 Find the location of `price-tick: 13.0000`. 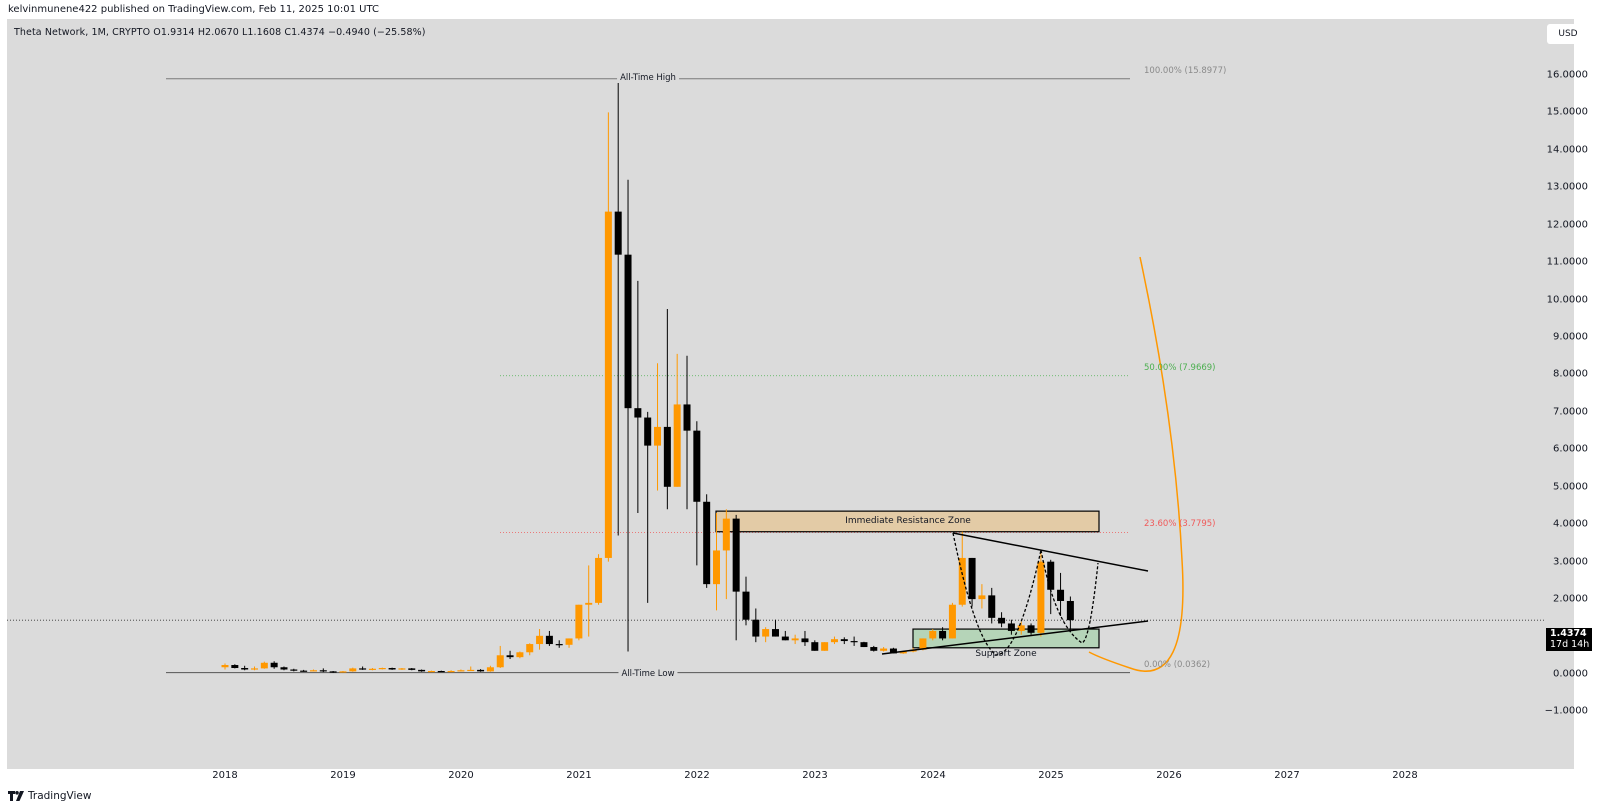

price-tick: 13.0000 is located at coordinates (1567, 187).